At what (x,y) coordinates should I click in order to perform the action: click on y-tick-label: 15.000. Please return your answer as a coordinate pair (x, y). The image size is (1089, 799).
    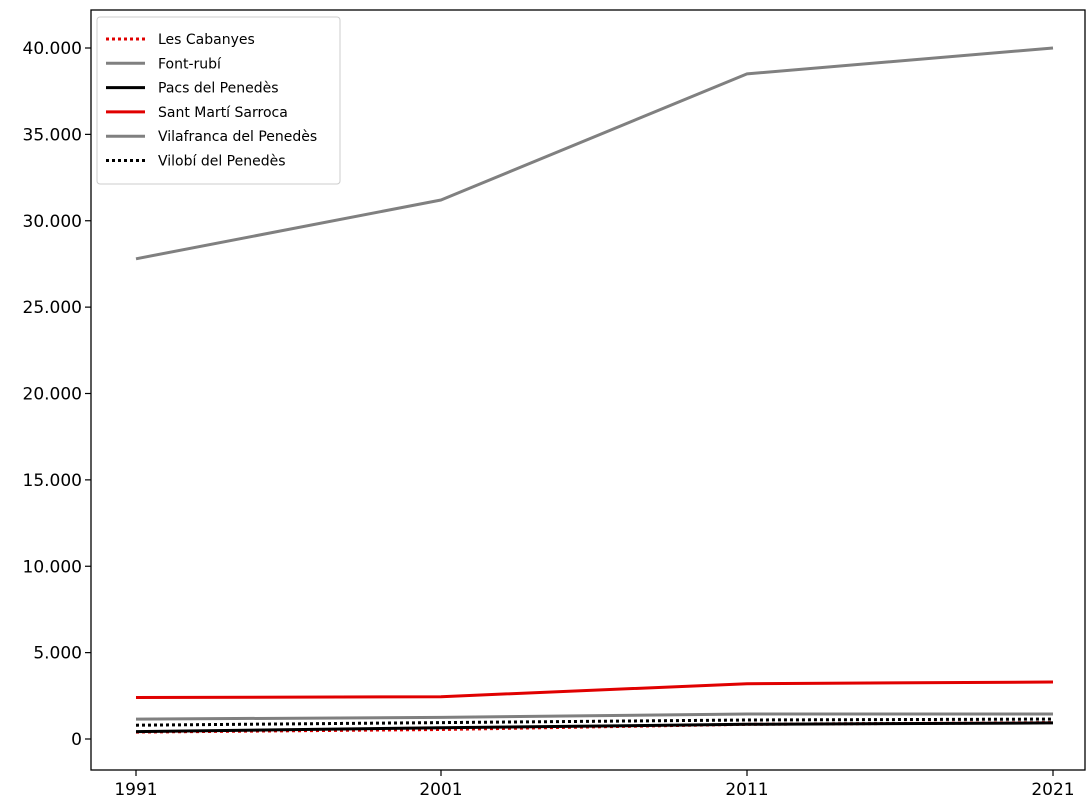
    Looking at the image, I should click on (52, 481).